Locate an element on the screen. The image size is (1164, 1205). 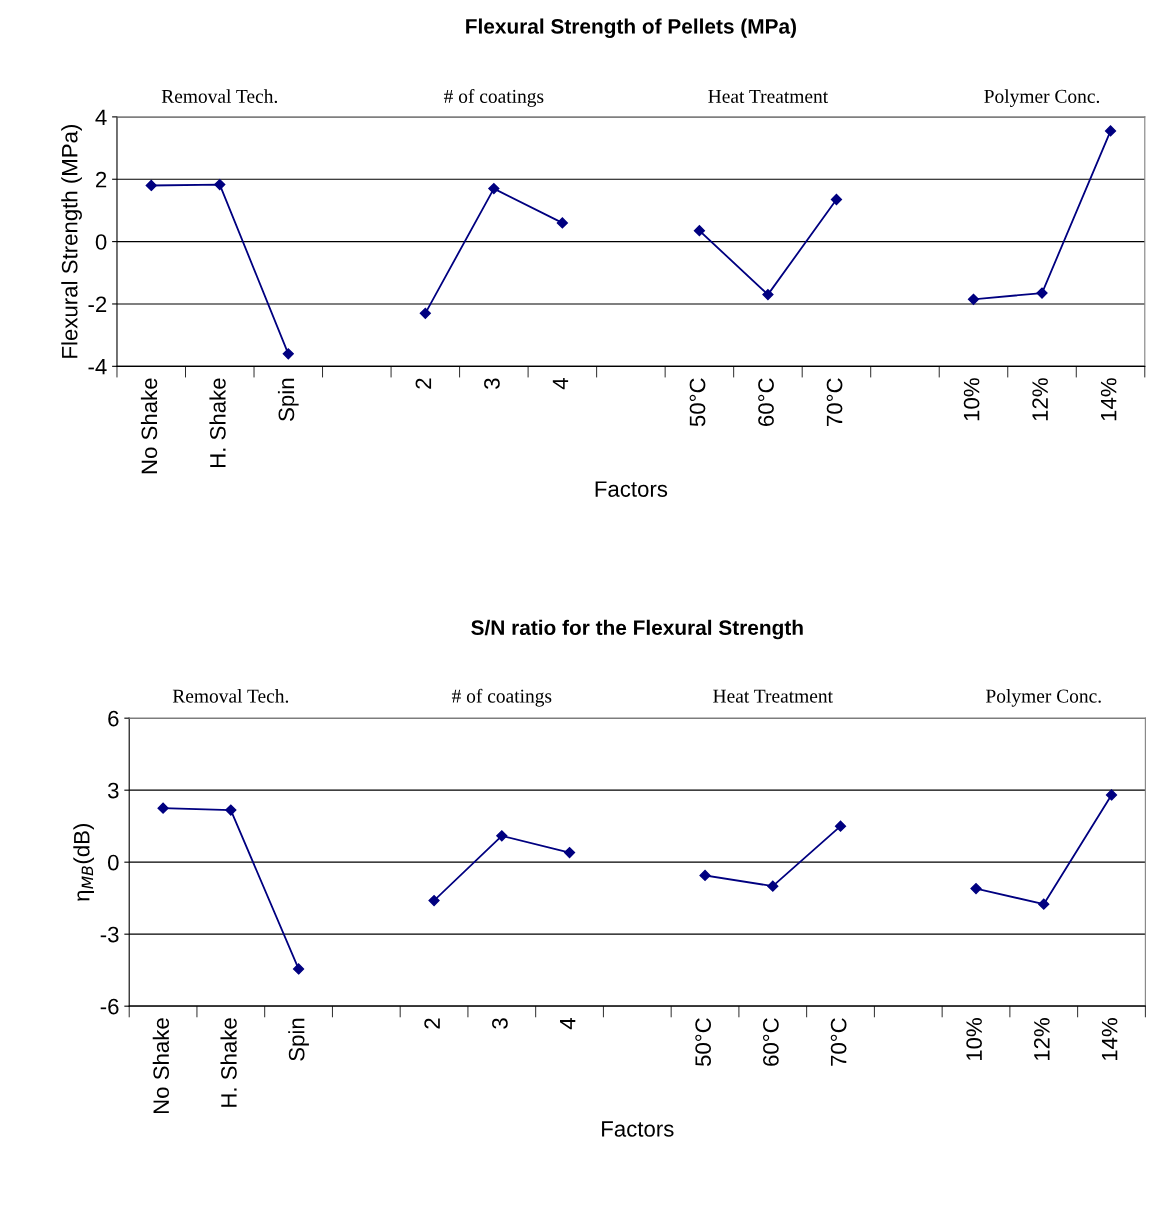
y-tick-label: 4 is located at coordinates (101, 117).